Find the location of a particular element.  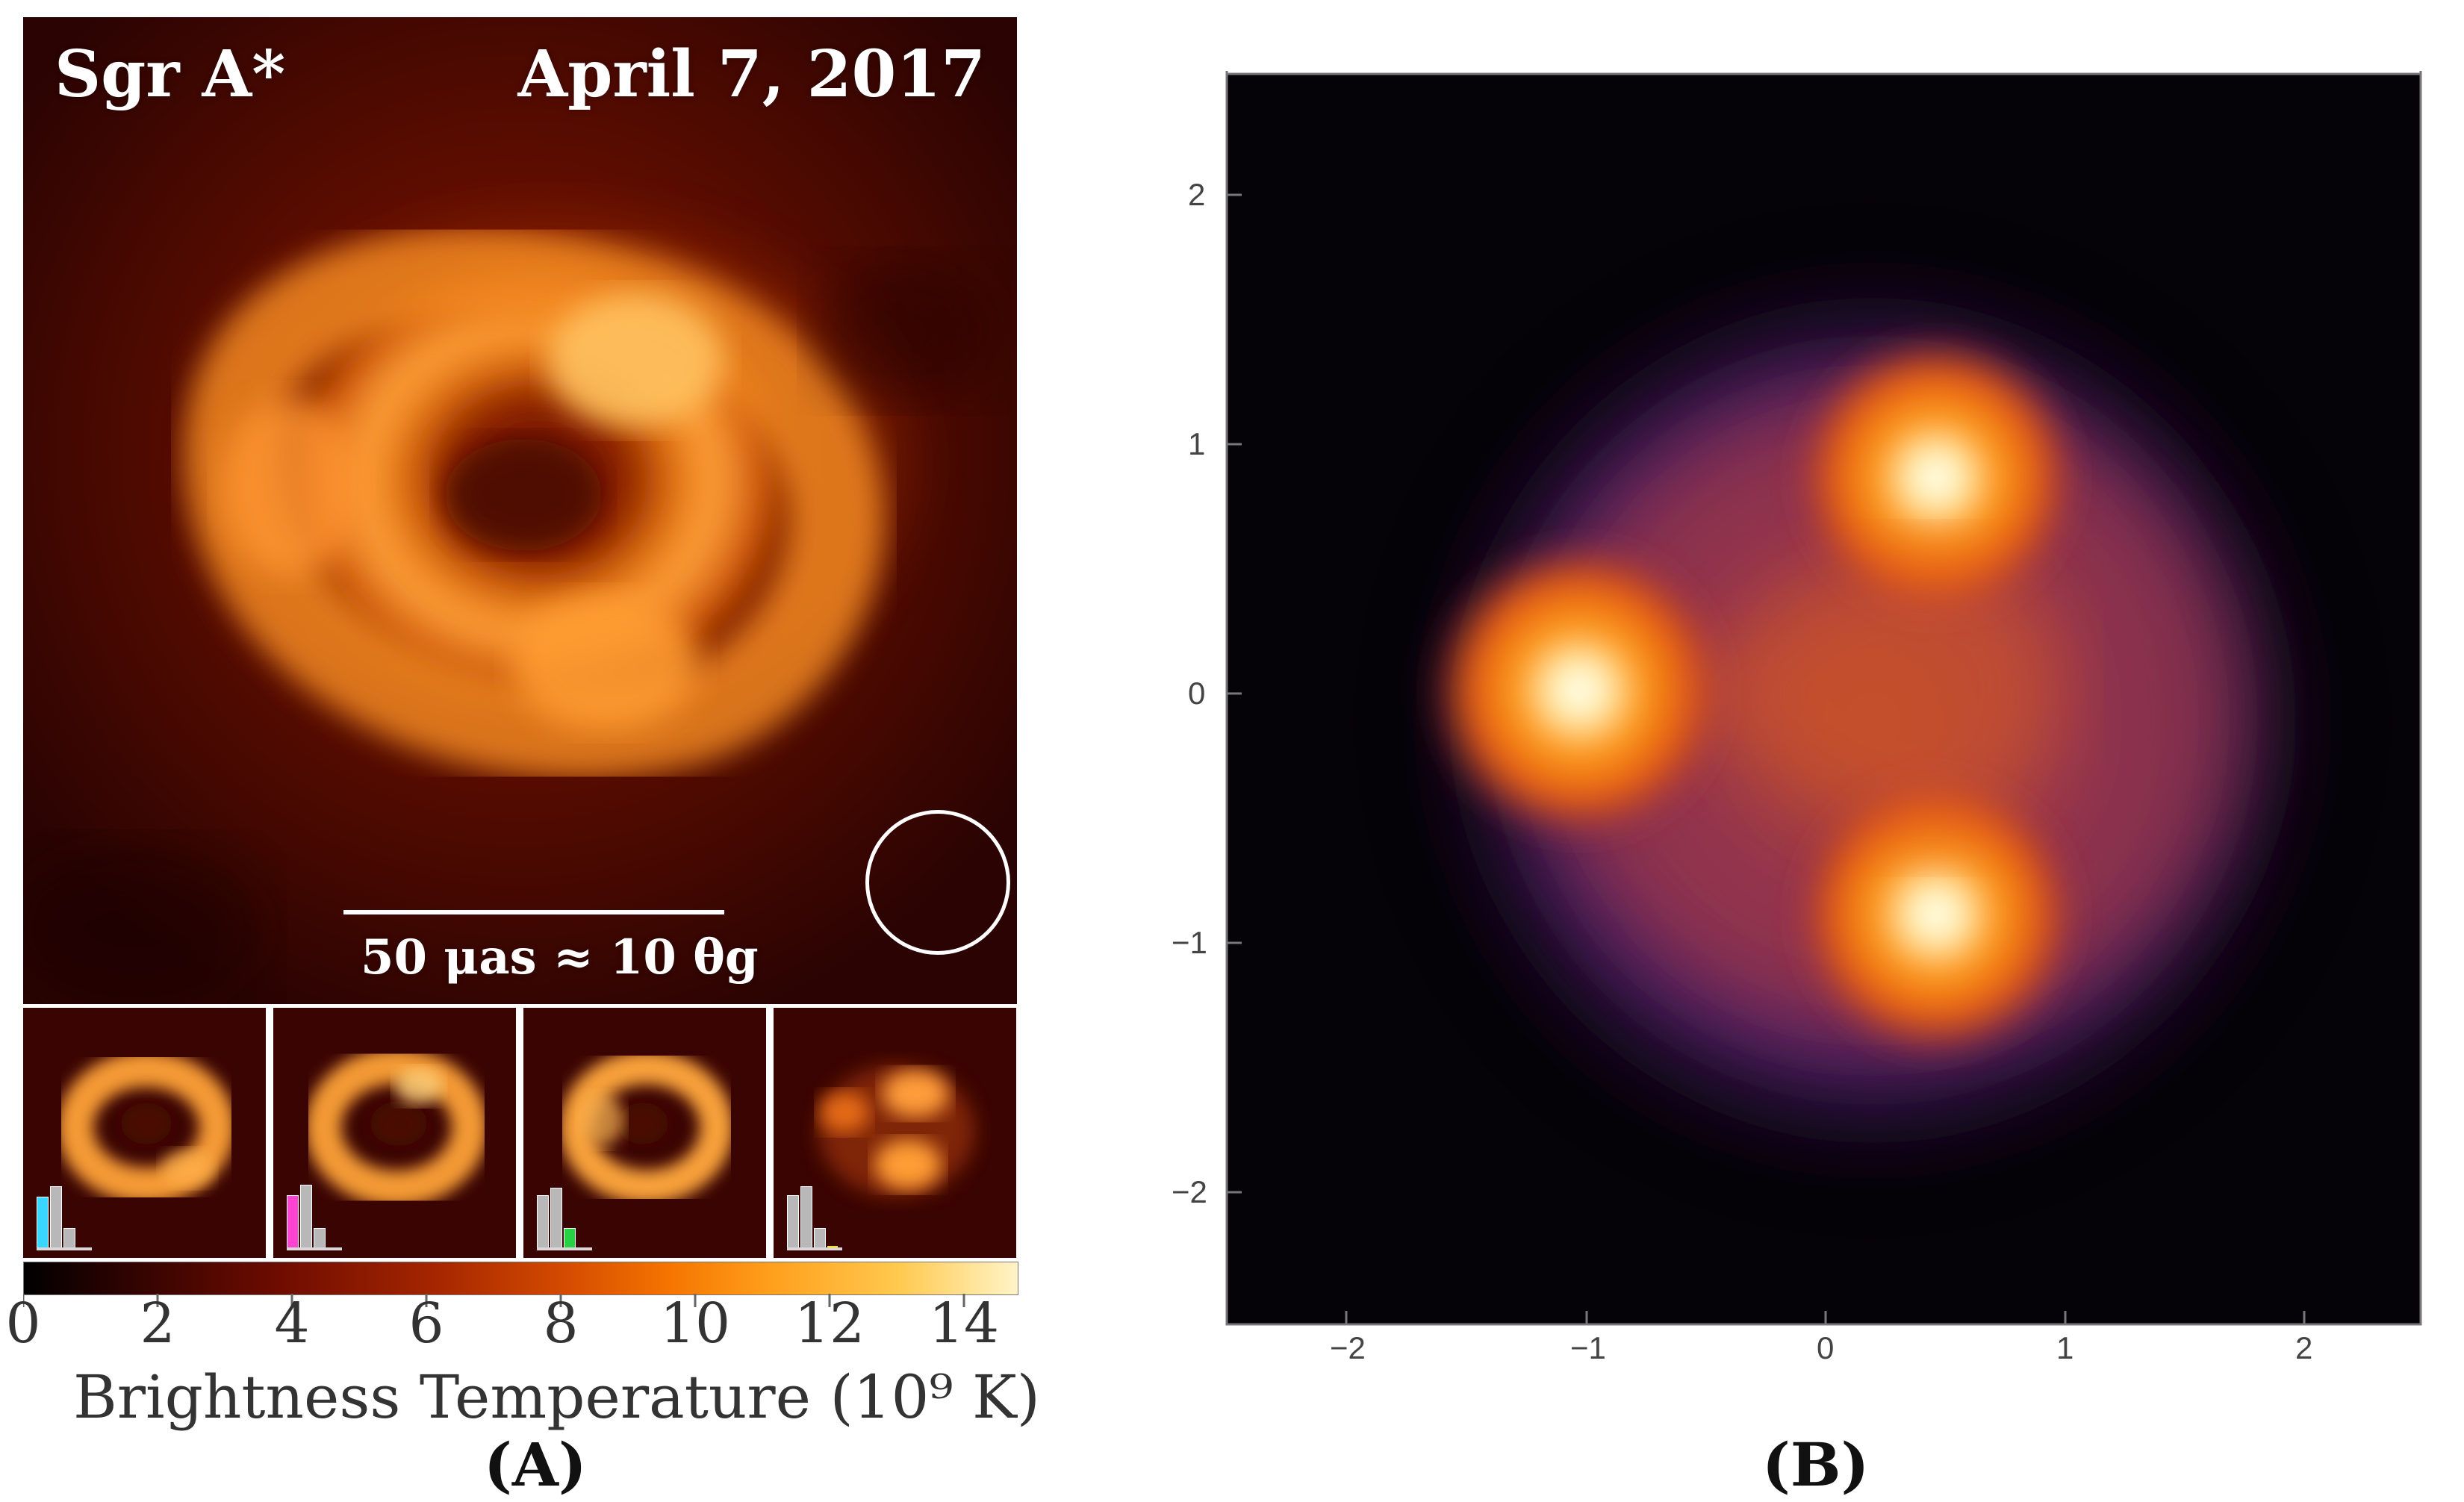

x-axis-tick-2: 2 is located at coordinates (2304, 1347).